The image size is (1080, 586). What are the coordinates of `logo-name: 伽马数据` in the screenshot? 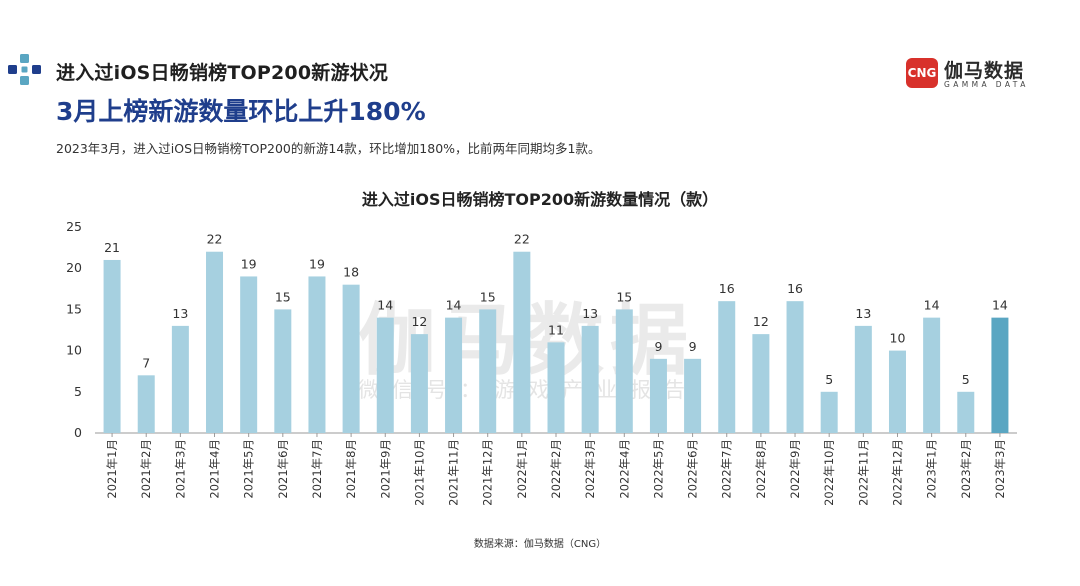 It's located at (984, 71).